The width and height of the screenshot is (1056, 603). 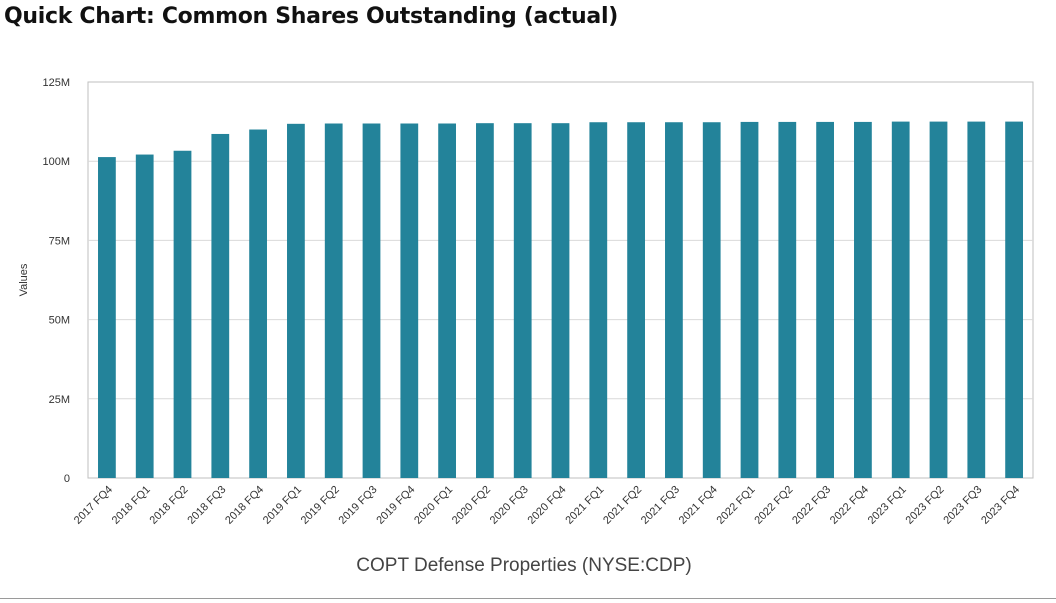 What do you see at coordinates (258, 303) in the screenshot?
I see `bar-2018-fq4` at bounding box center [258, 303].